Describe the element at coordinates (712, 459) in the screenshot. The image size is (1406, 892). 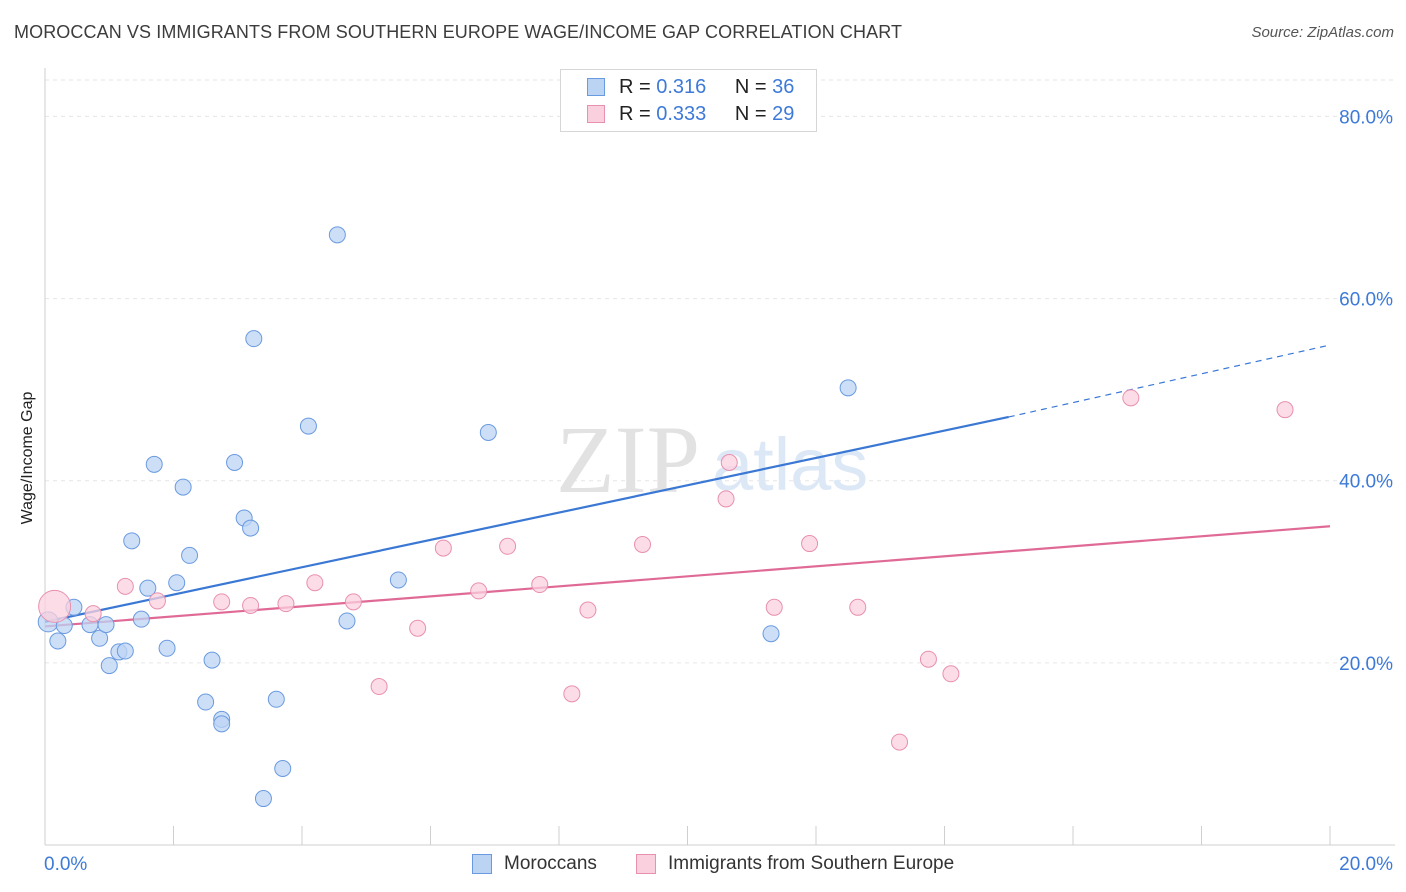
I see `watermark: ZIP atlas` at that location.